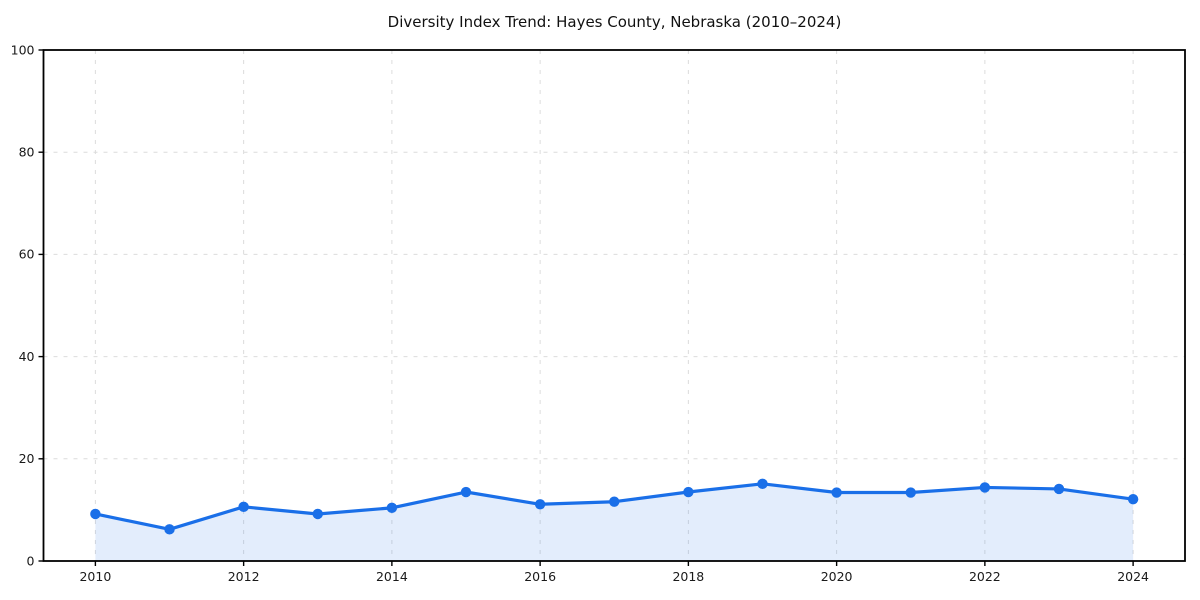 This screenshot has height=600, width=1200. What do you see at coordinates (27, 458) in the screenshot?
I see `y-axis-tick-label: 20` at bounding box center [27, 458].